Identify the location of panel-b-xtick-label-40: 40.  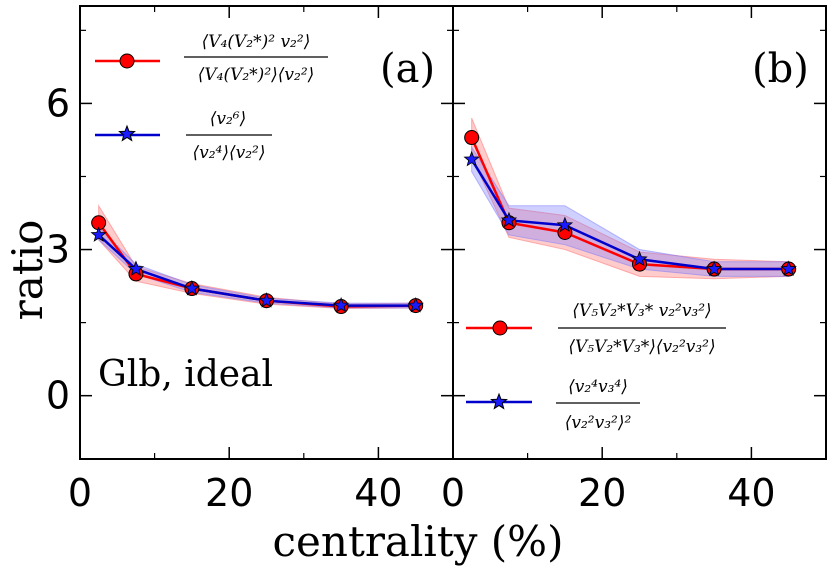
(751, 493).